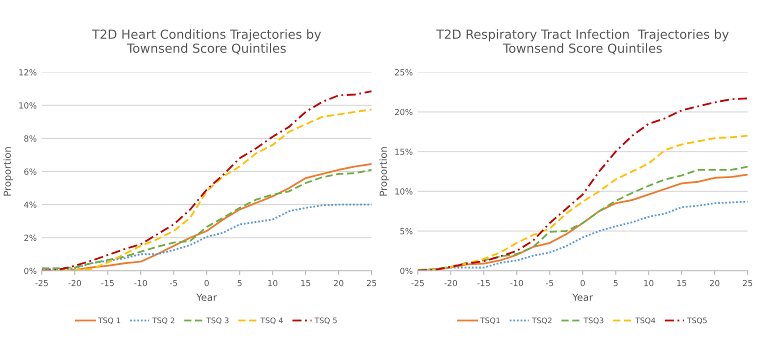 Image resolution: width=759 pixels, height=361 pixels. What do you see at coordinates (206, 41) in the screenshot?
I see `chart-title: T2D Heart Conditions Trajectories by Townsend Score Quintiles` at bounding box center [206, 41].